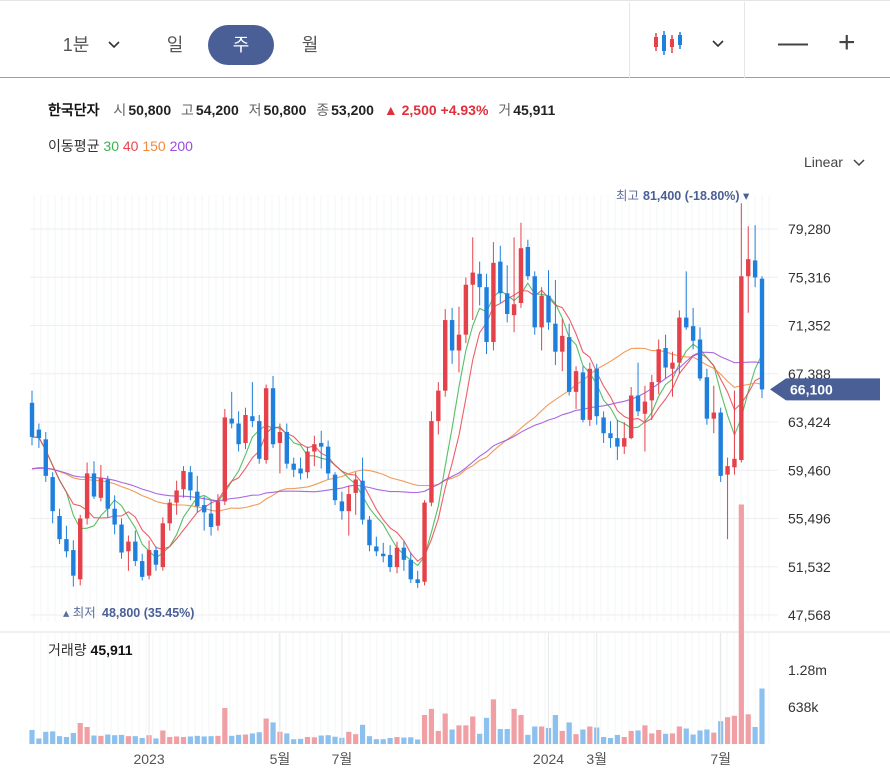 The width and height of the screenshot is (890, 781). I want to click on tab-week: 주, so click(241, 45).